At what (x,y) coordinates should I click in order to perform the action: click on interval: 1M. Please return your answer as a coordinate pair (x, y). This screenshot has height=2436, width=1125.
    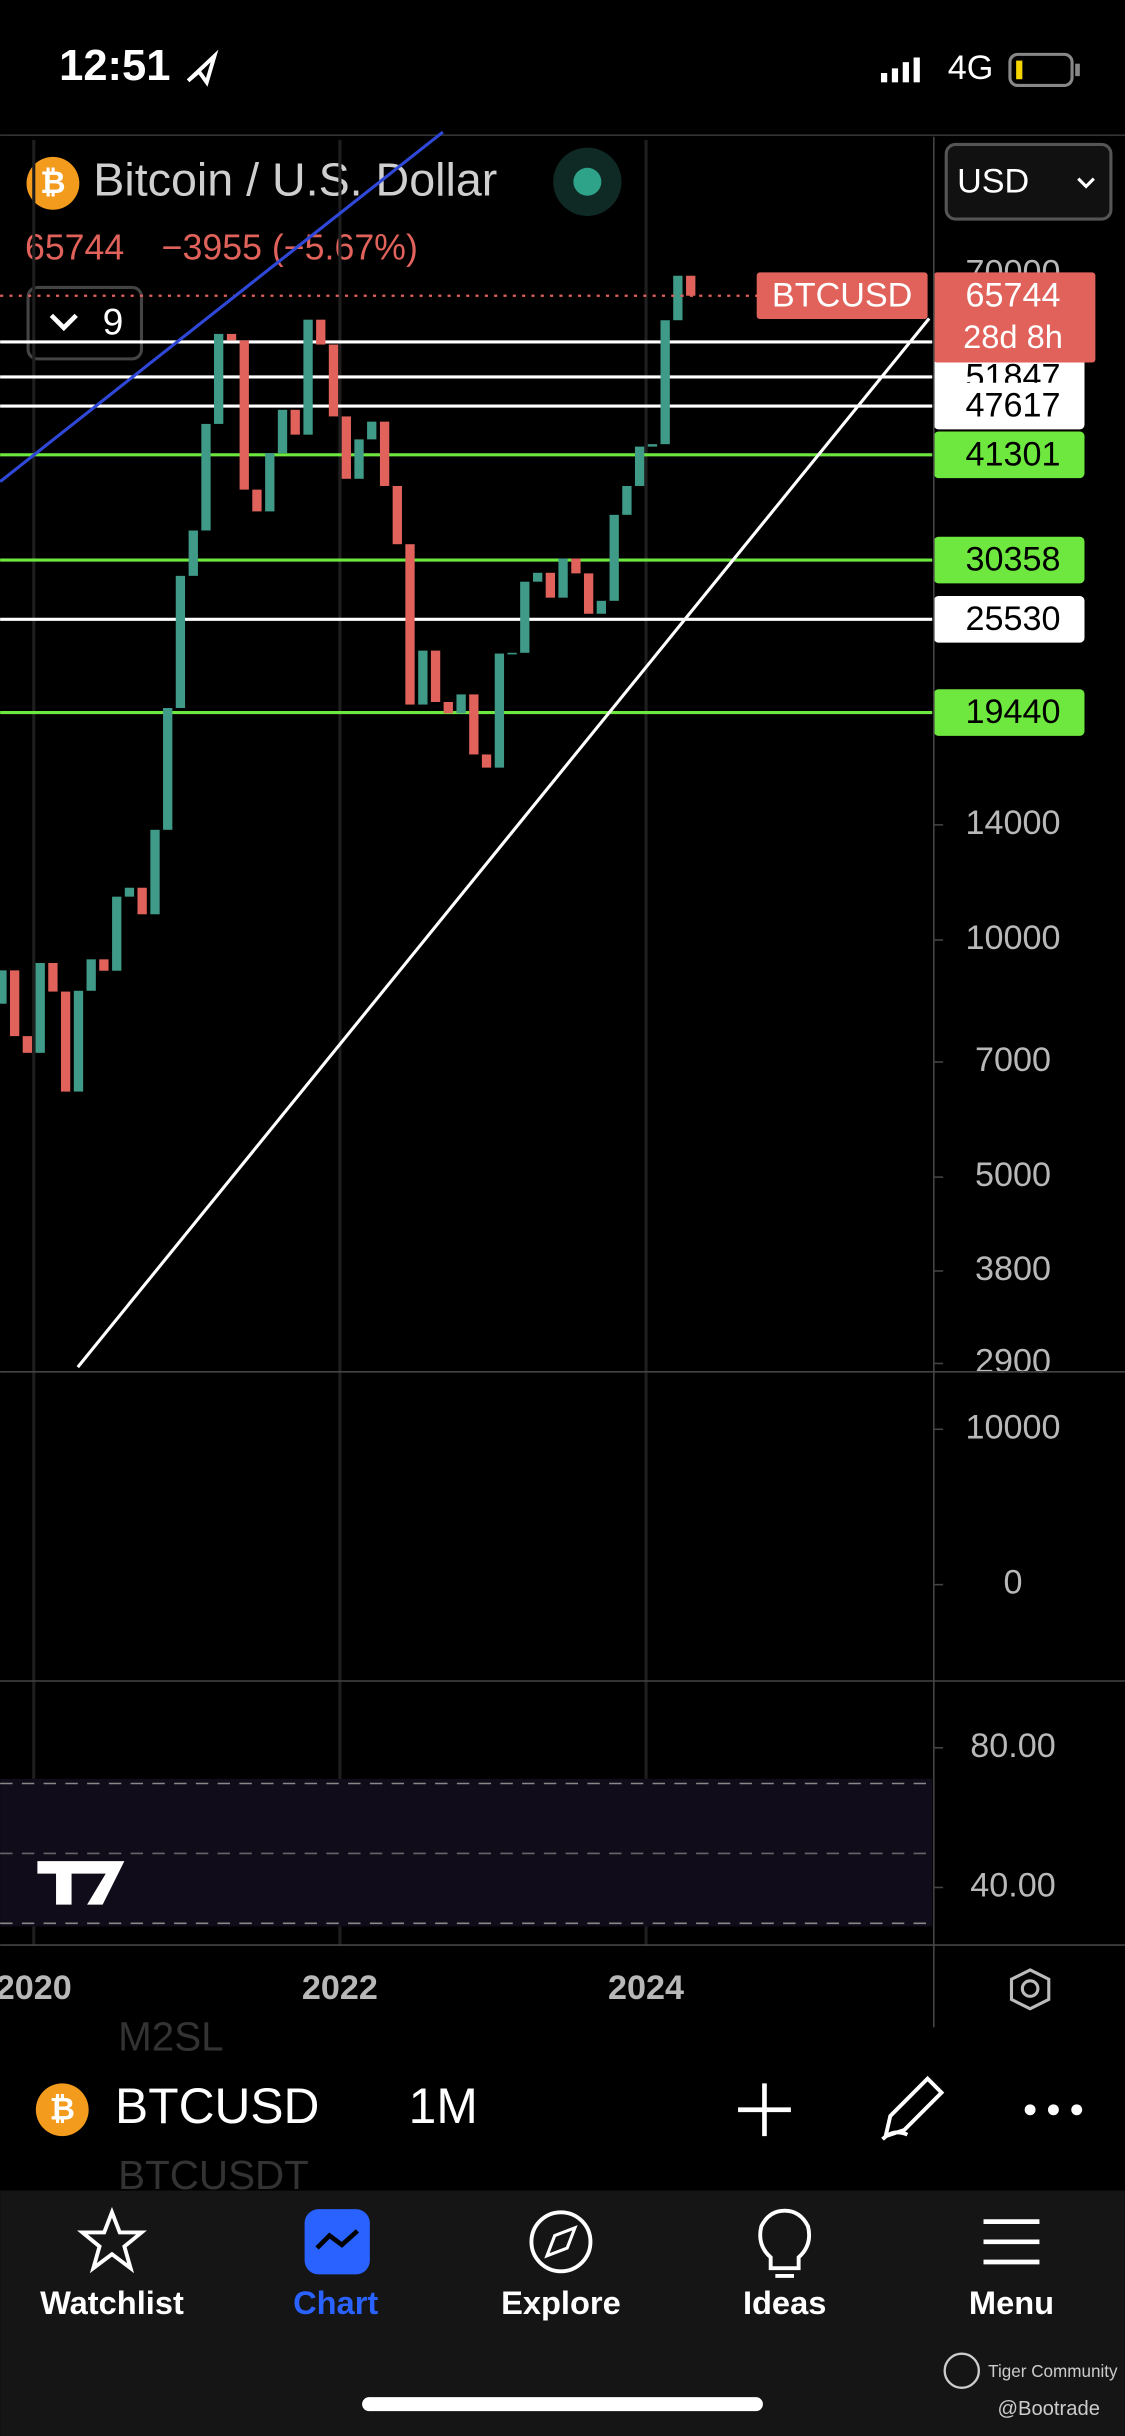
    Looking at the image, I should click on (443, 2106).